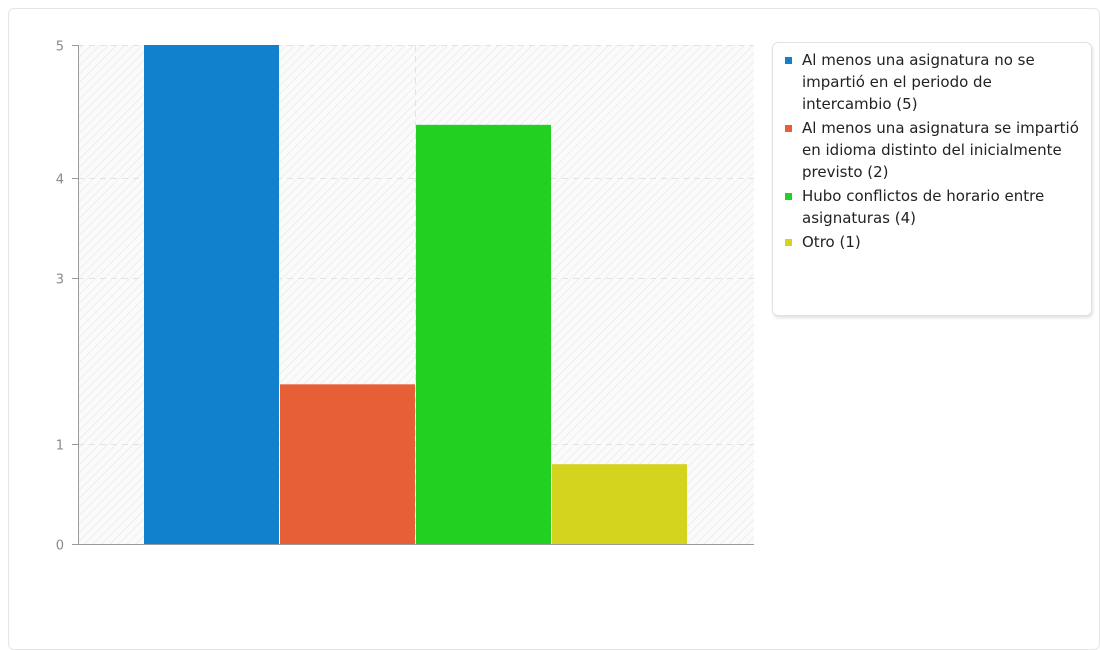  Describe the element at coordinates (60, 446) in the screenshot. I see `y-tick-label: 1` at that location.